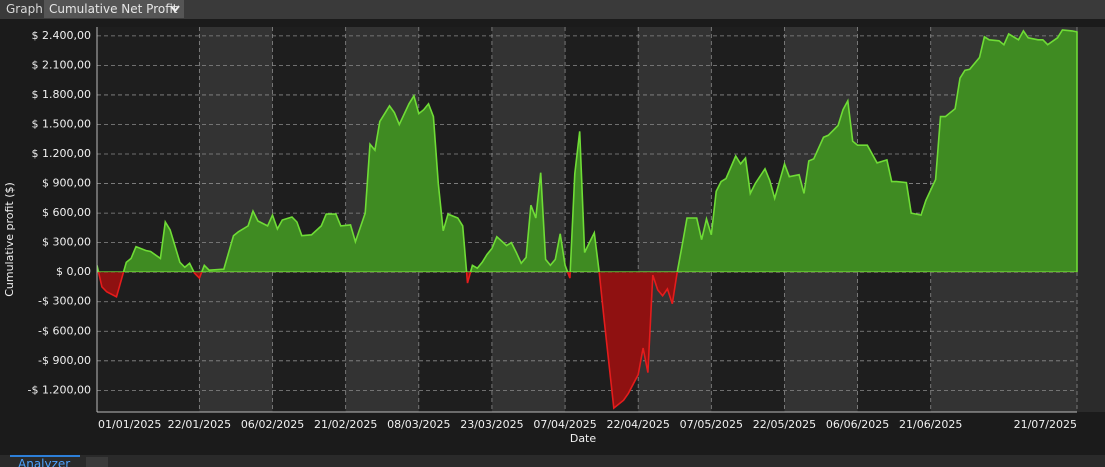 The image size is (1105, 467). Describe the element at coordinates (44, 462) in the screenshot. I see `analyzer-tab: Analyzer` at that location.